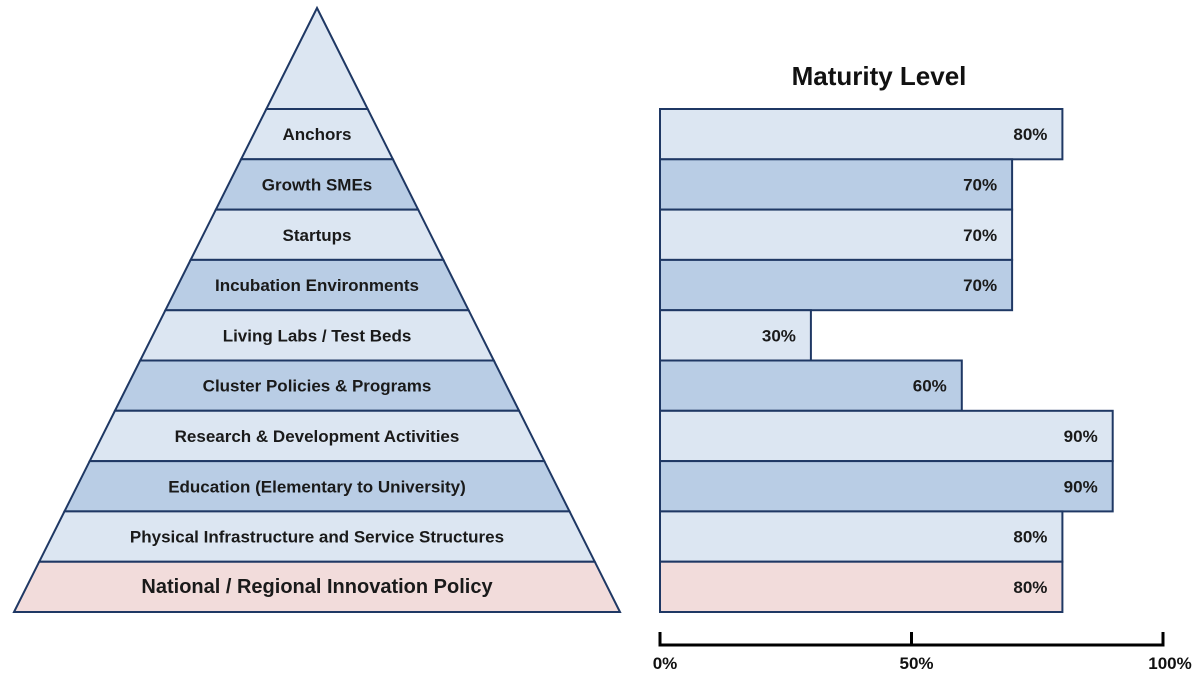 This screenshot has height=681, width=1200. Describe the element at coordinates (836, 184) in the screenshot. I see `bar-growth-smes` at that location.